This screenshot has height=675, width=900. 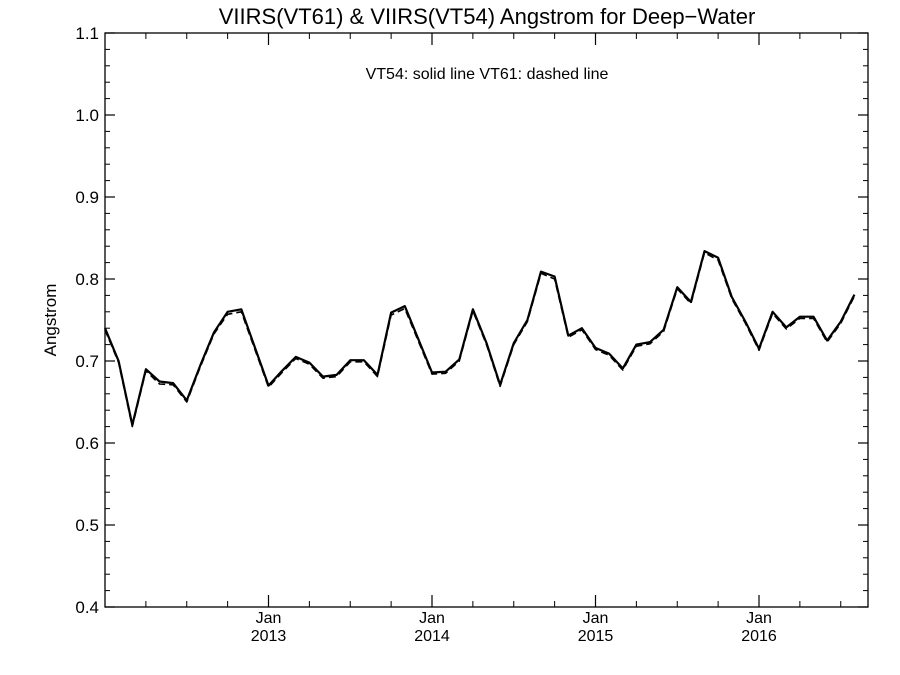 I want to click on y-tick-label: 1.0, so click(x=87, y=115).